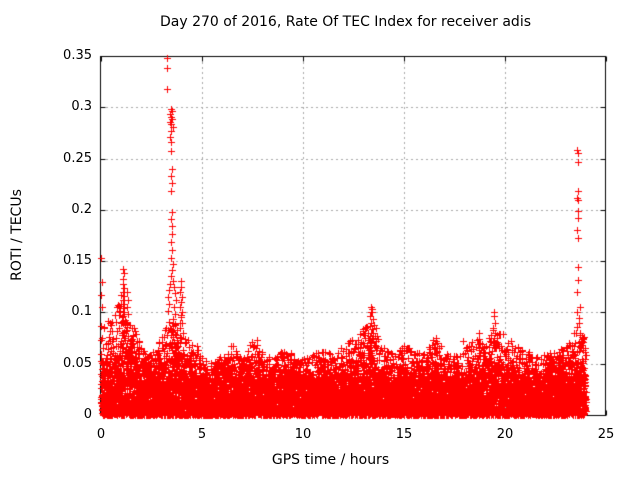 Image resolution: width=640 pixels, height=480 pixels. Describe the element at coordinates (101, 434) in the screenshot. I see `x-tick-label: 0` at that location.